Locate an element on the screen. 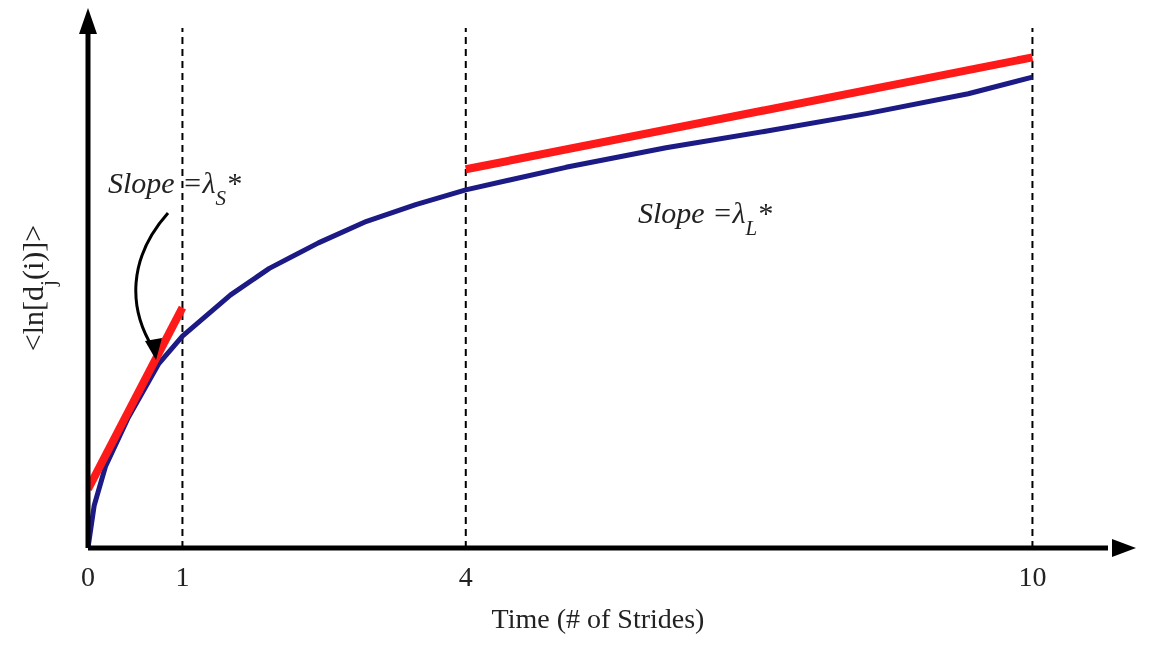 The height and width of the screenshot is (660, 1163). annotation: Slope =λ$_{S}$* is located at coordinates (174, 188).